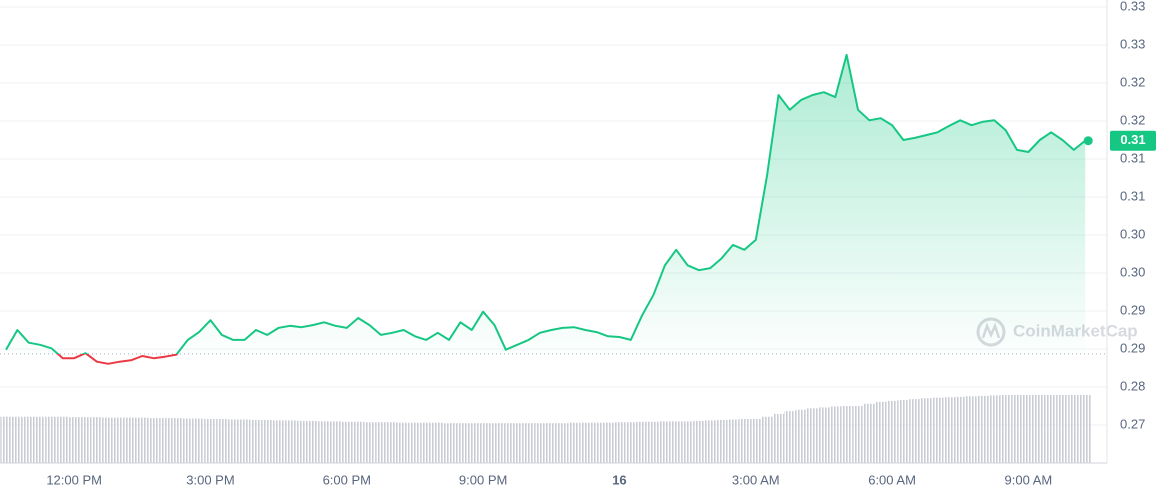  I want to click on y-tick-label: 0.27, so click(1132, 423).